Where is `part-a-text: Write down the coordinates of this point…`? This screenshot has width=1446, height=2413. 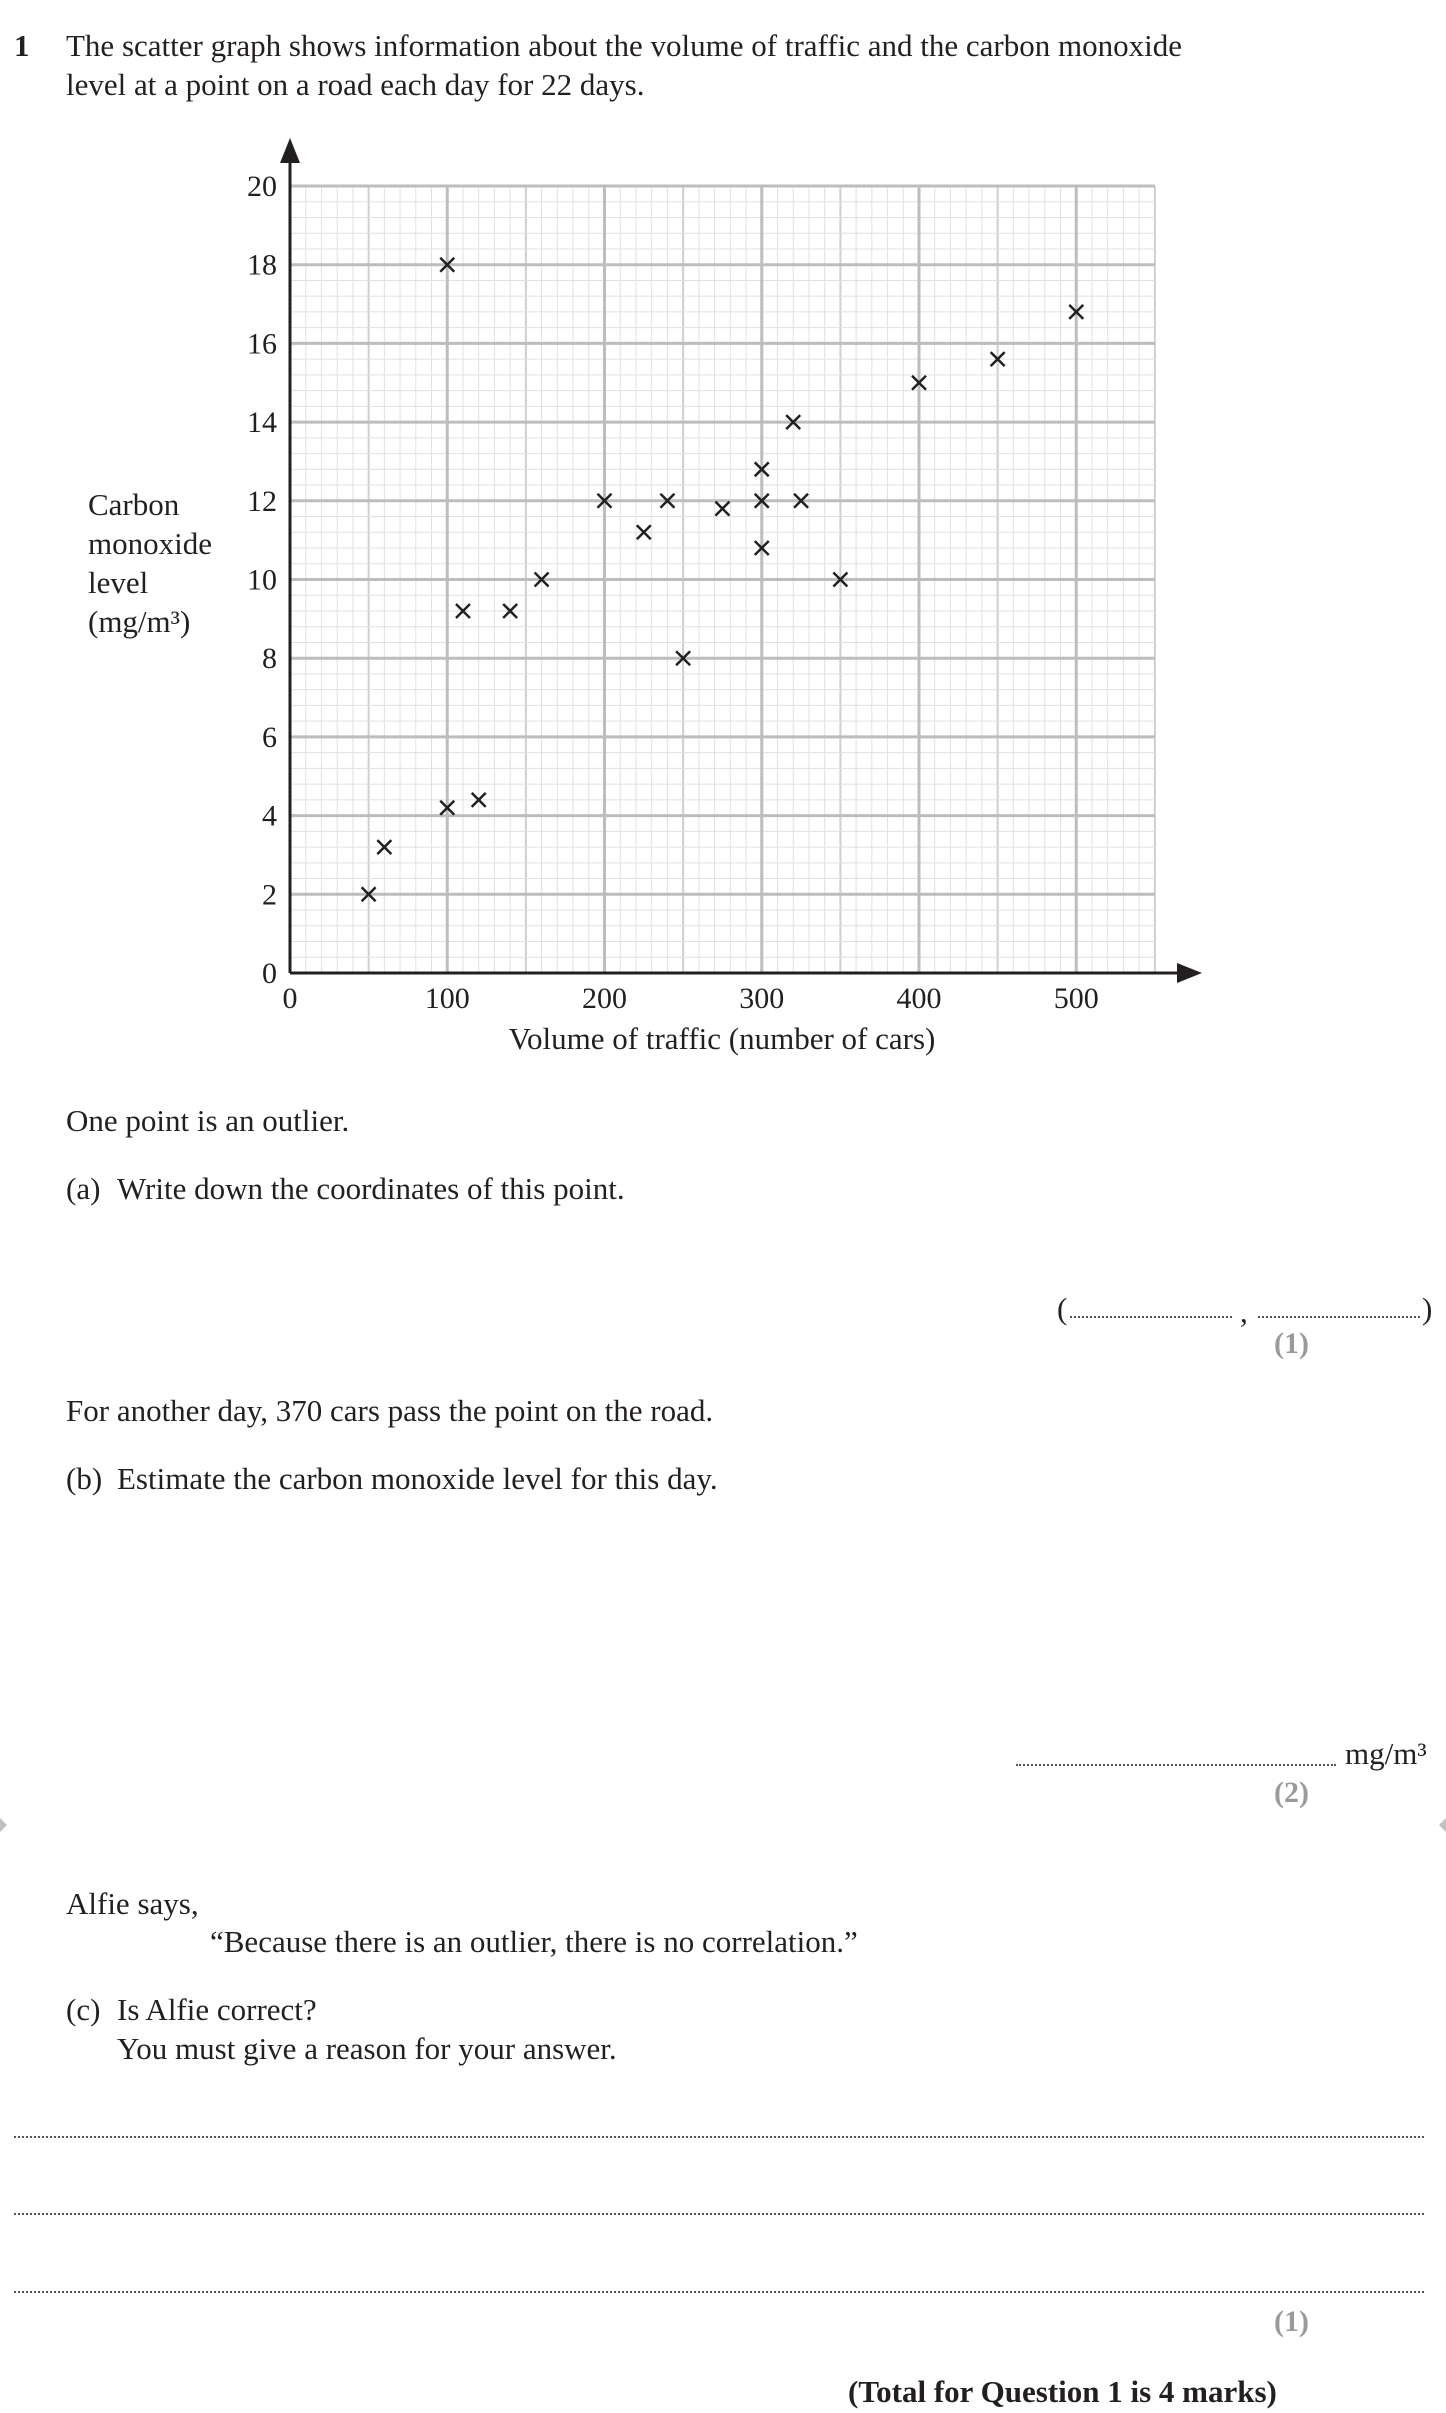
part-a-text: Write down the coordinates of this point… is located at coordinates (371, 1188).